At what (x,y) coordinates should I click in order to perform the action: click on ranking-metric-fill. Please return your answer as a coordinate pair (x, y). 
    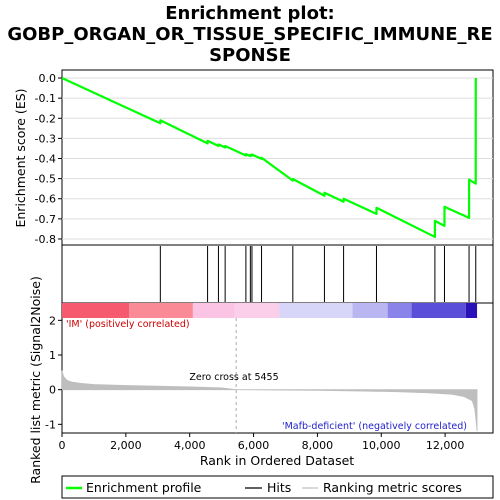
    Looking at the image, I should click on (269, 401).